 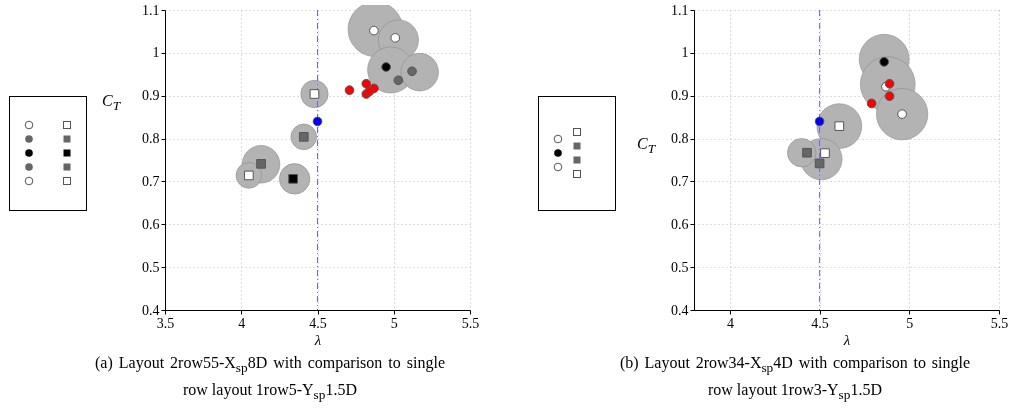 What do you see at coordinates (795, 379) in the screenshot?
I see `text: (b) Layout 2row34-X$_{sp}$4D with comparison to single row layout 1row3-Y$_{sp}$1.5D` at bounding box center [795, 379].